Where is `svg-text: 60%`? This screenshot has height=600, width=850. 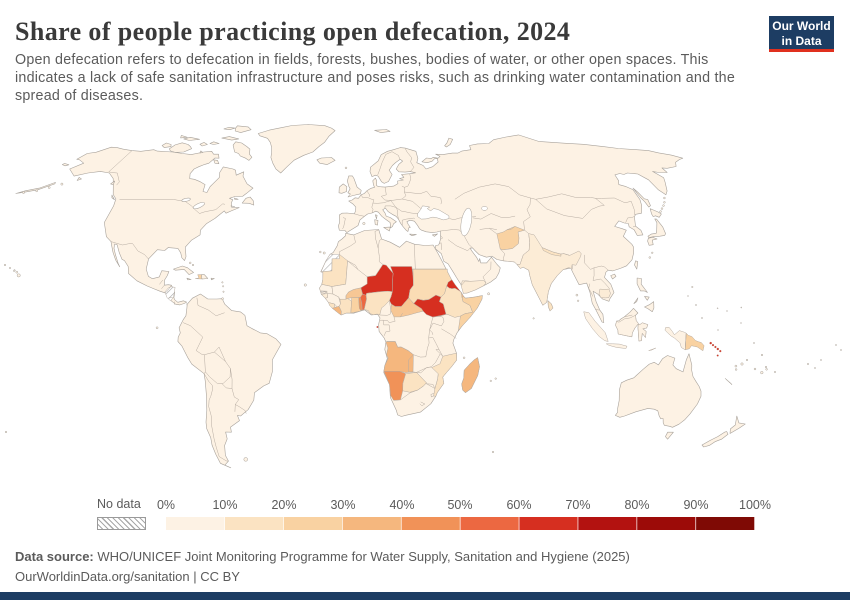 svg-text: 60% is located at coordinates (518, 505).